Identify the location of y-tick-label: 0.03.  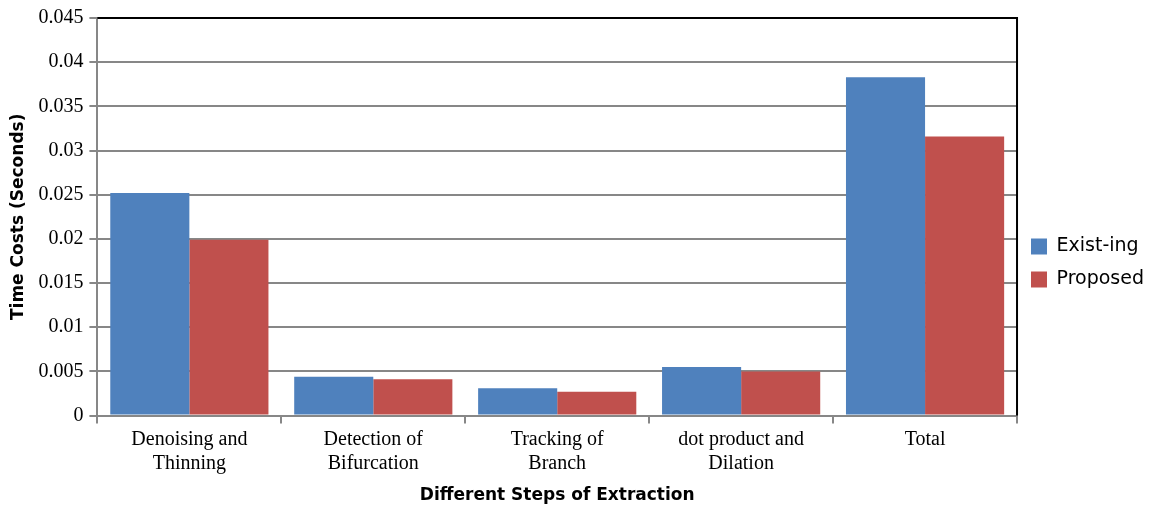
(66, 148).